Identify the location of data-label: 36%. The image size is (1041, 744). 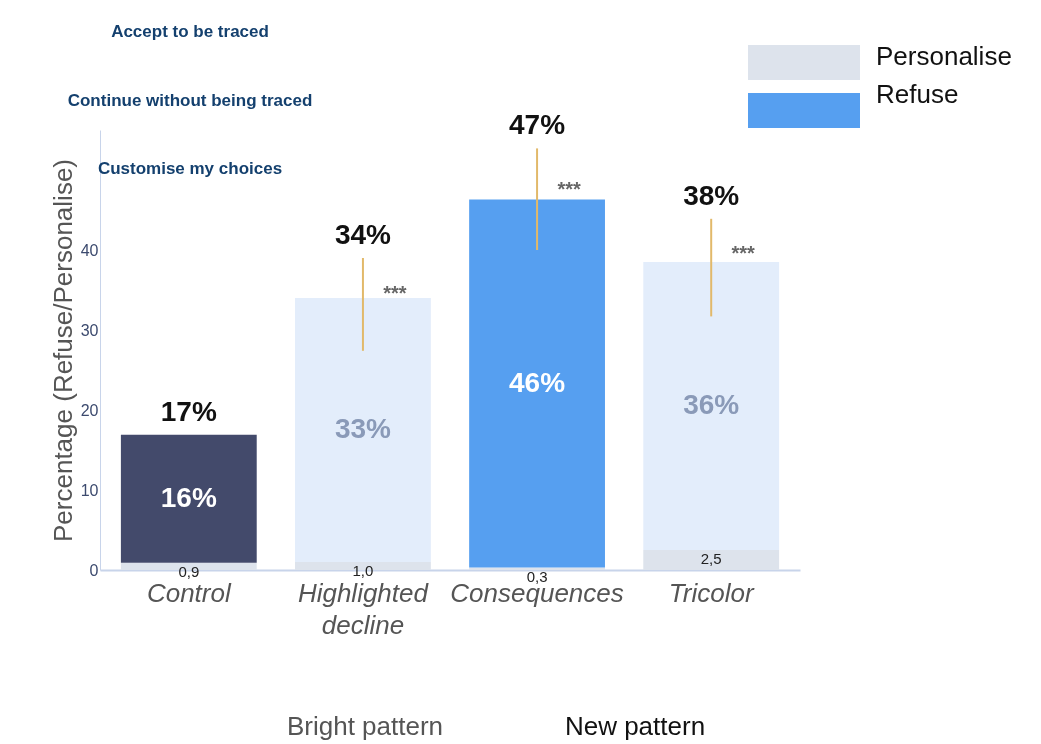
(711, 404).